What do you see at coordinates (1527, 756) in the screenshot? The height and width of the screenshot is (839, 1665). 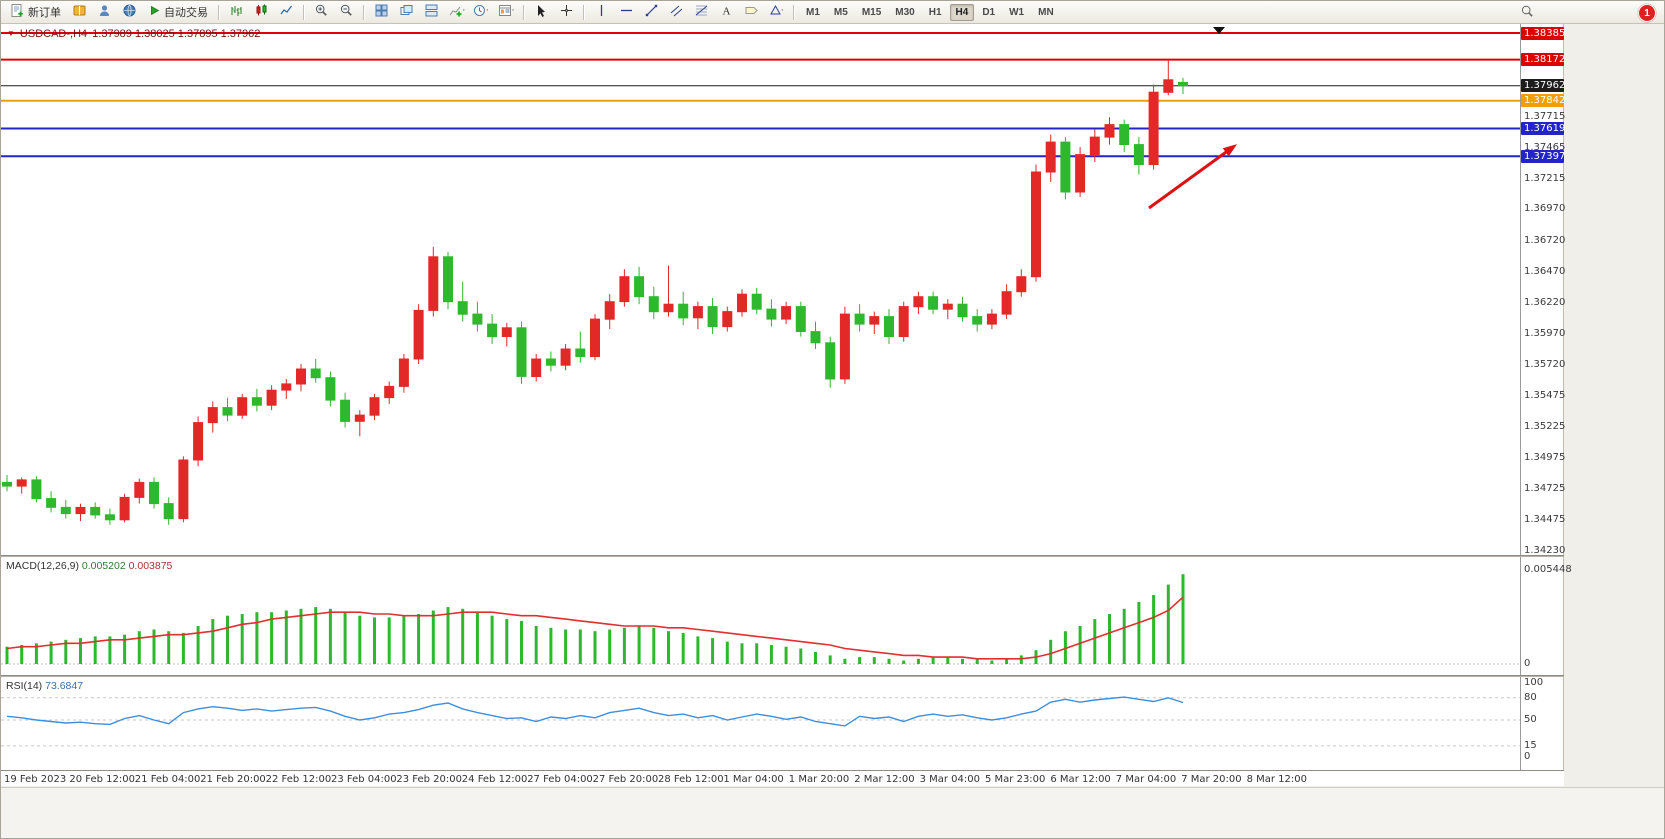 I see `rsi-axis-label: 0` at bounding box center [1527, 756].